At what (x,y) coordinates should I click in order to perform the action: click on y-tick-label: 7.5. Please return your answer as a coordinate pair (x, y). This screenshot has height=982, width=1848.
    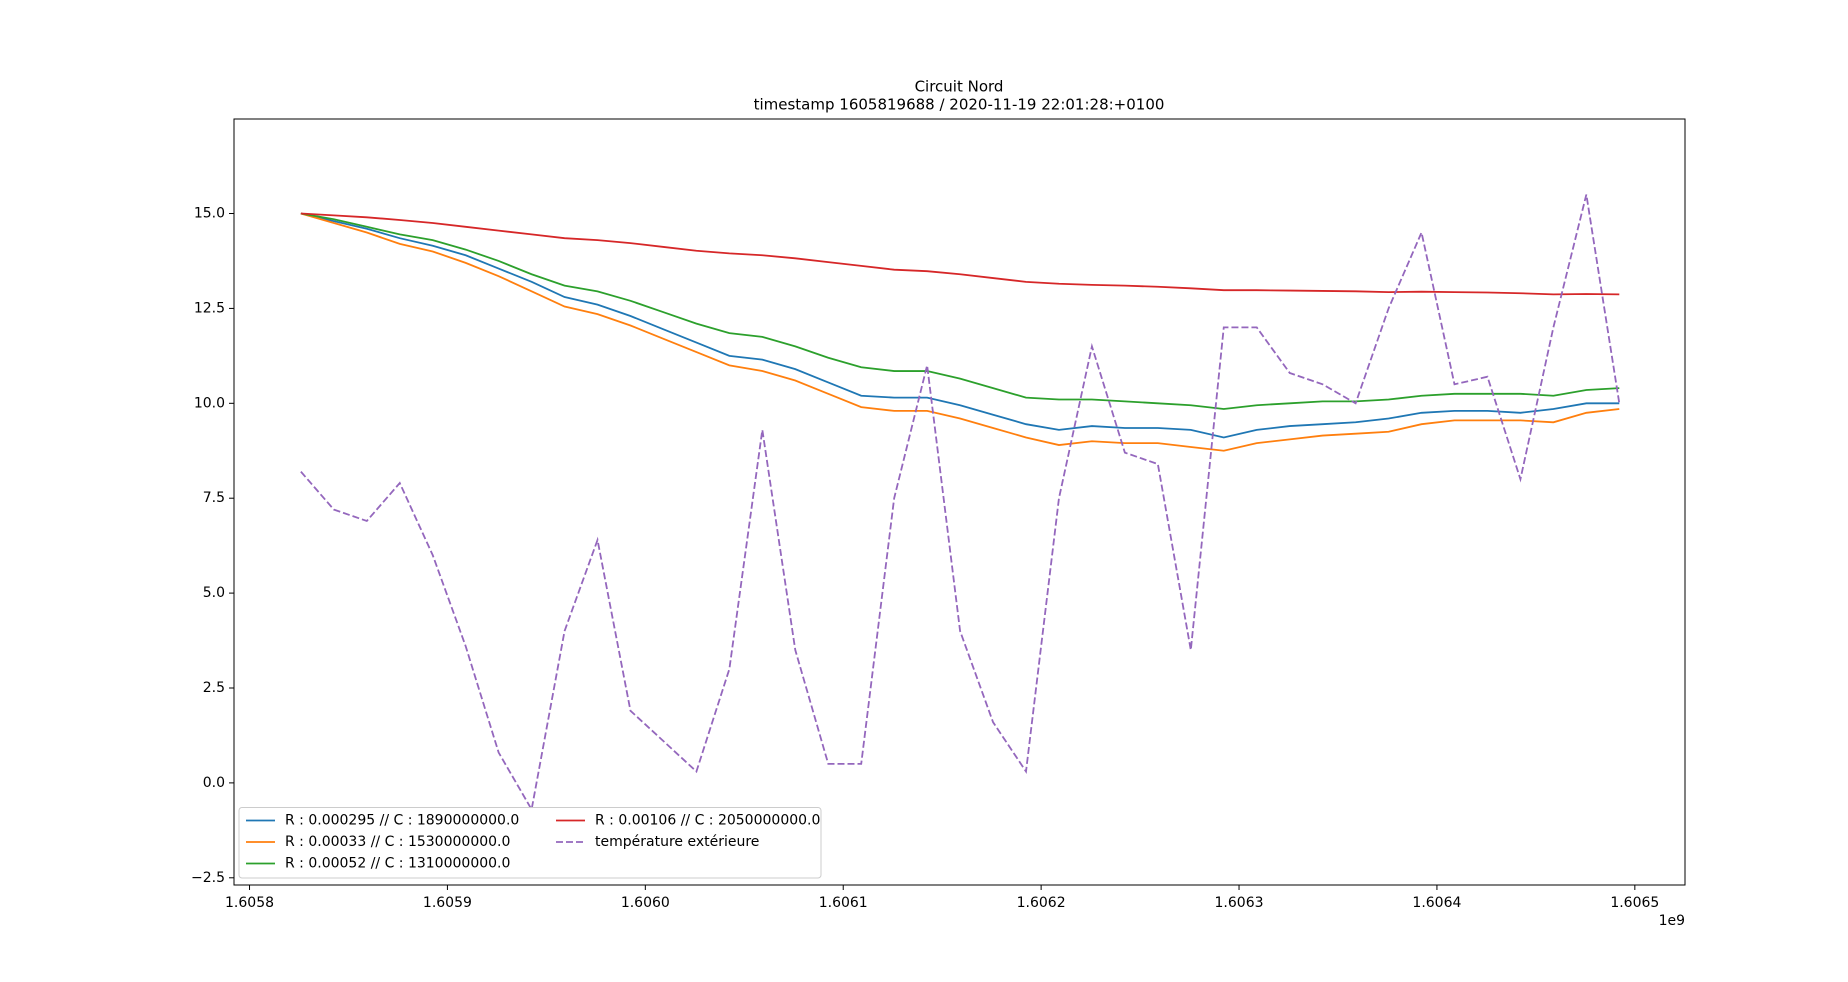
    Looking at the image, I should click on (214, 498).